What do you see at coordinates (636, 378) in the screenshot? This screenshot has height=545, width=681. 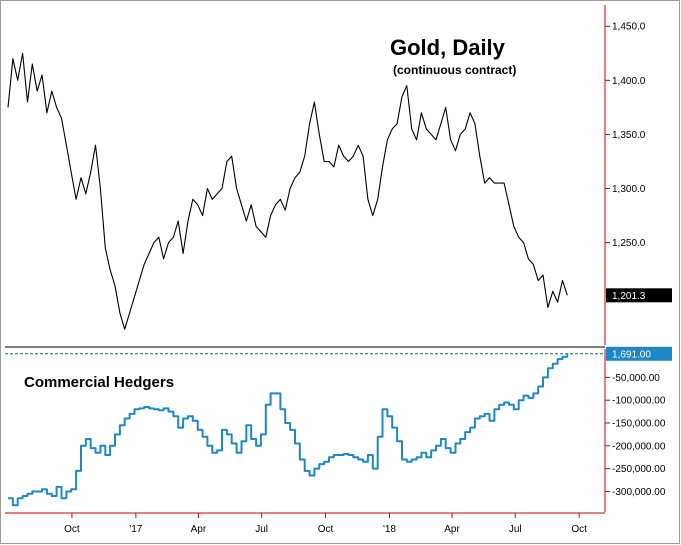 I see `y-tick-label: -50,000.00` at bounding box center [636, 378].